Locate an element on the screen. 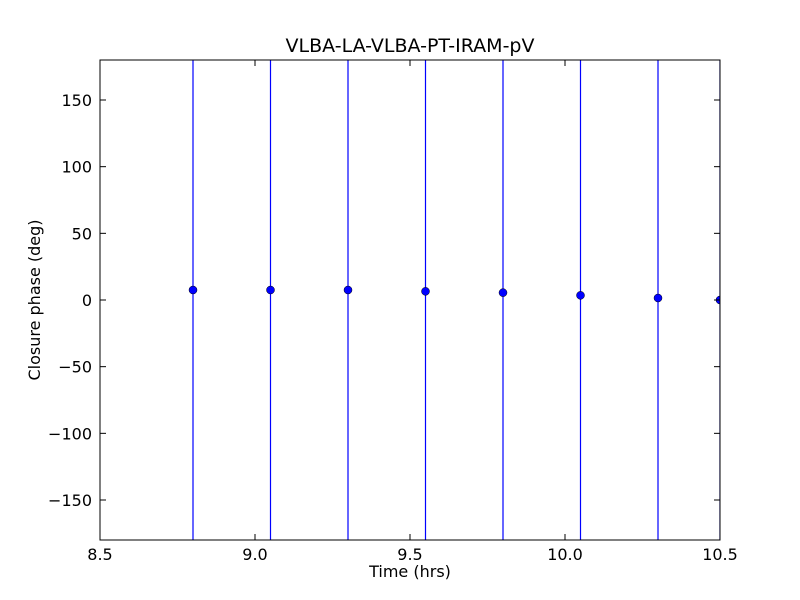 This screenshot has height=600, width=800. y-tick-label: −50 is located at coordinates (75, 367).